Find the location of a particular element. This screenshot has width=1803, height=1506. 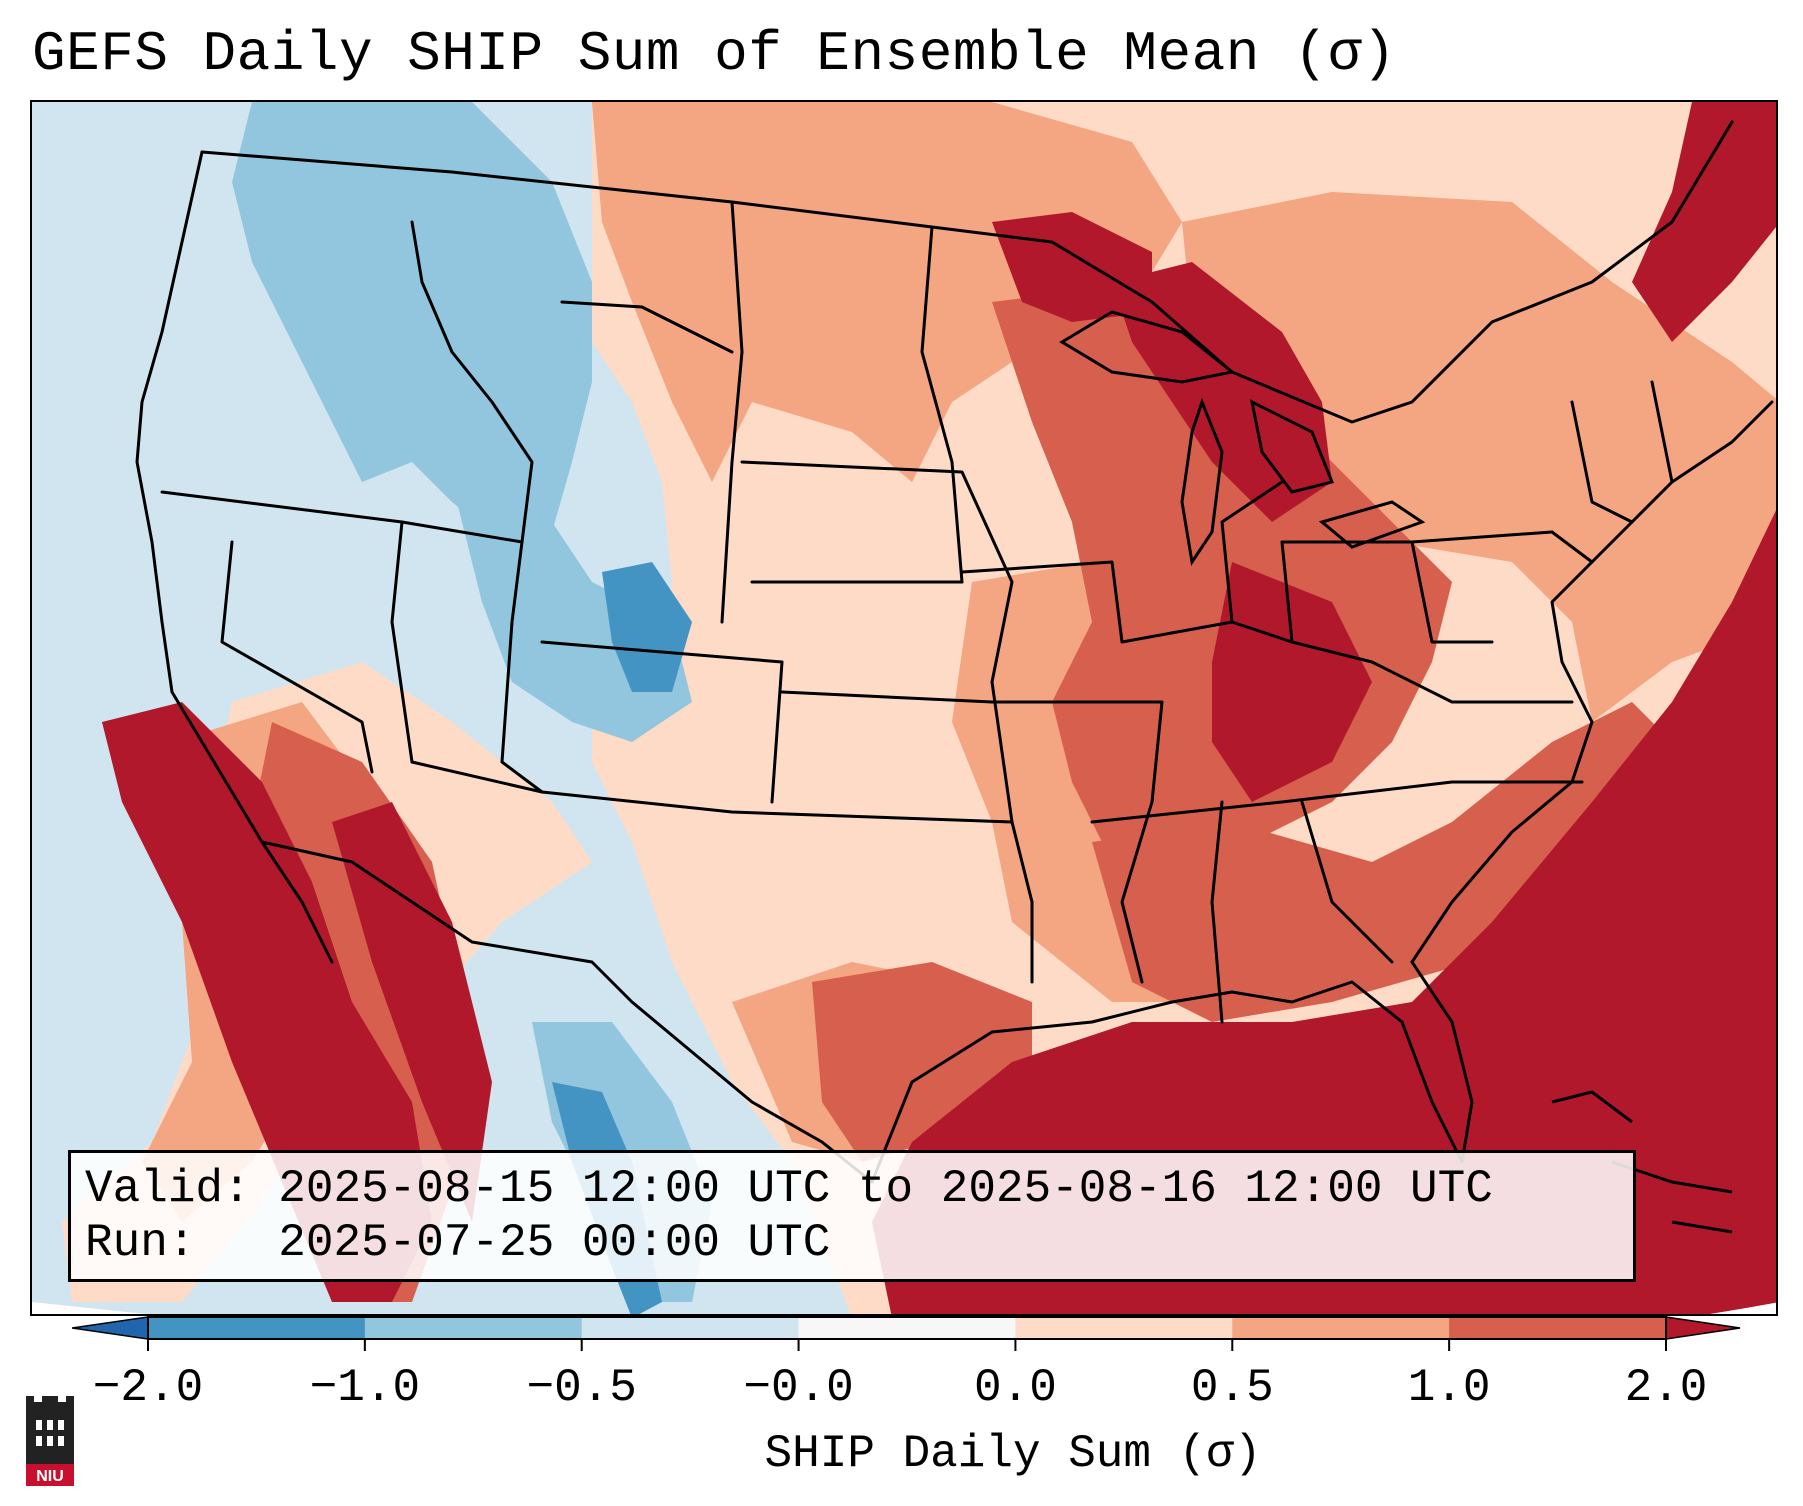

field-blue-colorado is located at coordinates (647, 627).